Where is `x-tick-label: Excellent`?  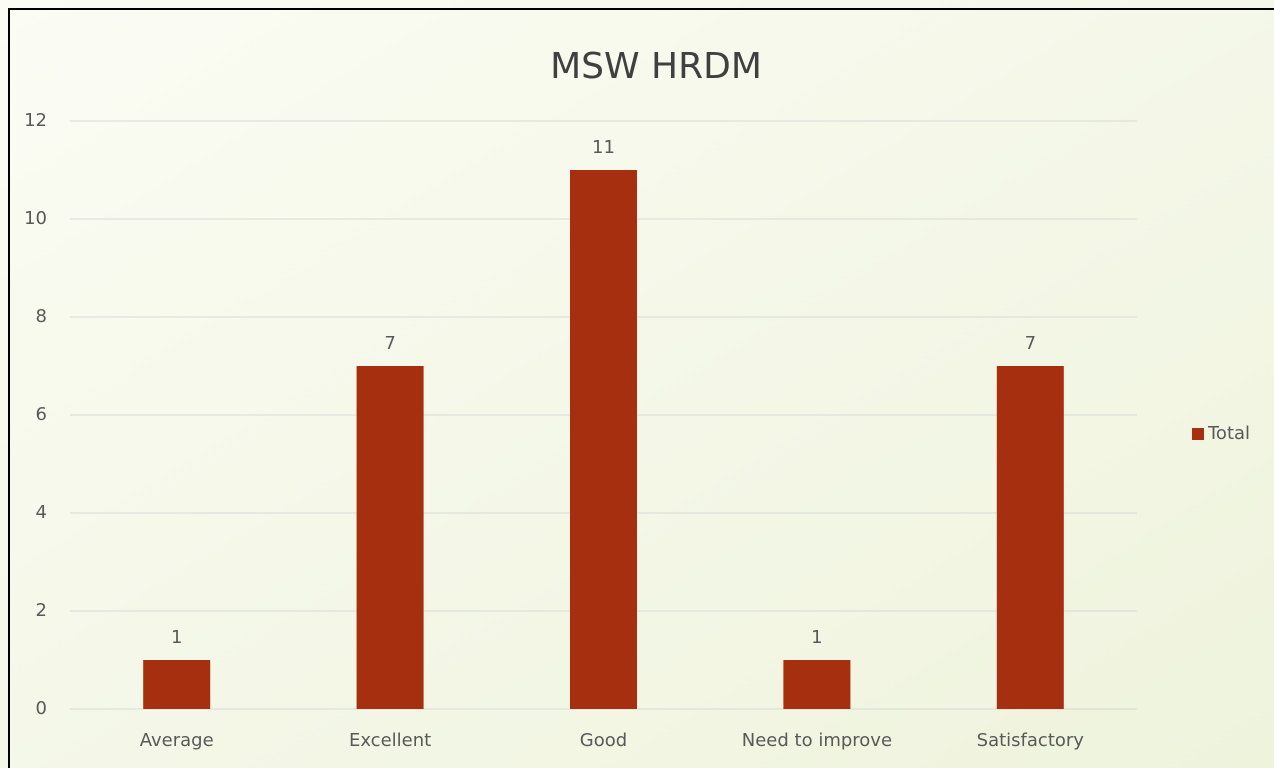 x-tick-label: Excellent is located at coordinates (390, 740).